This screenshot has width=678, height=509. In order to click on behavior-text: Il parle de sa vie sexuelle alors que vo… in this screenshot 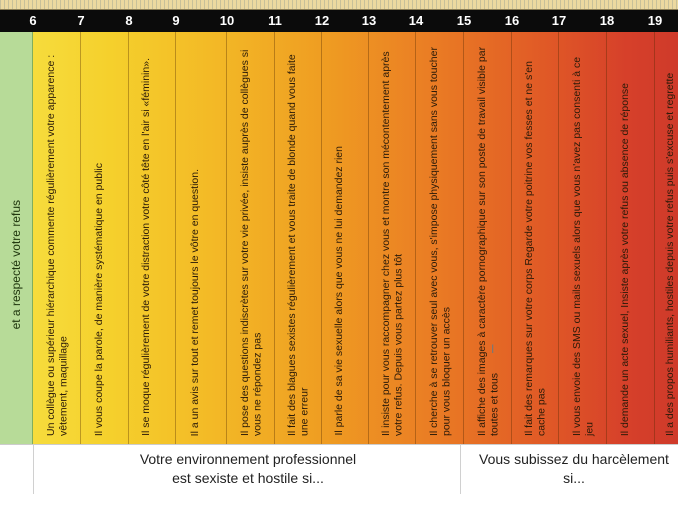, I will do `click(339, 291)`.